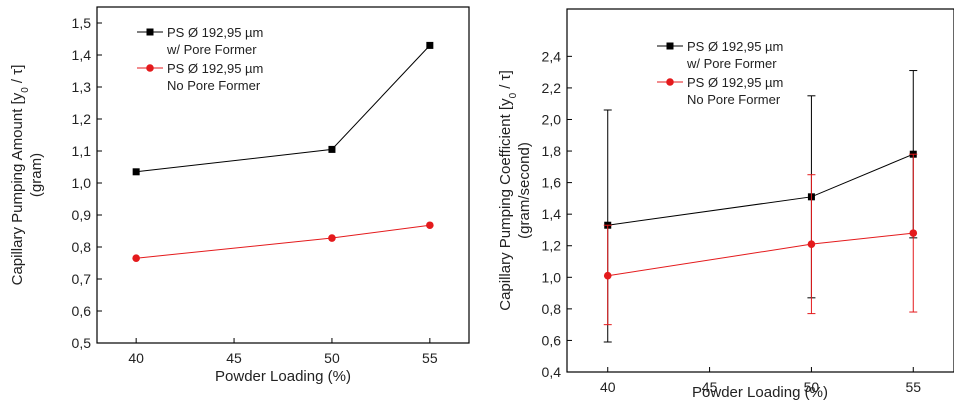 This screenshot has width=954, height=402. What do you see at coordinates (552, 119) in the screenshot?
I see `y-tick-label: 2,0` at bounding box center [552, 119].